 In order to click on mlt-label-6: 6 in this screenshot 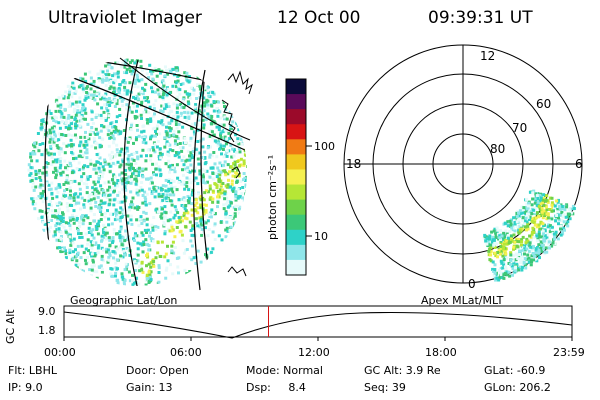, I will do `click(579, 164)`.